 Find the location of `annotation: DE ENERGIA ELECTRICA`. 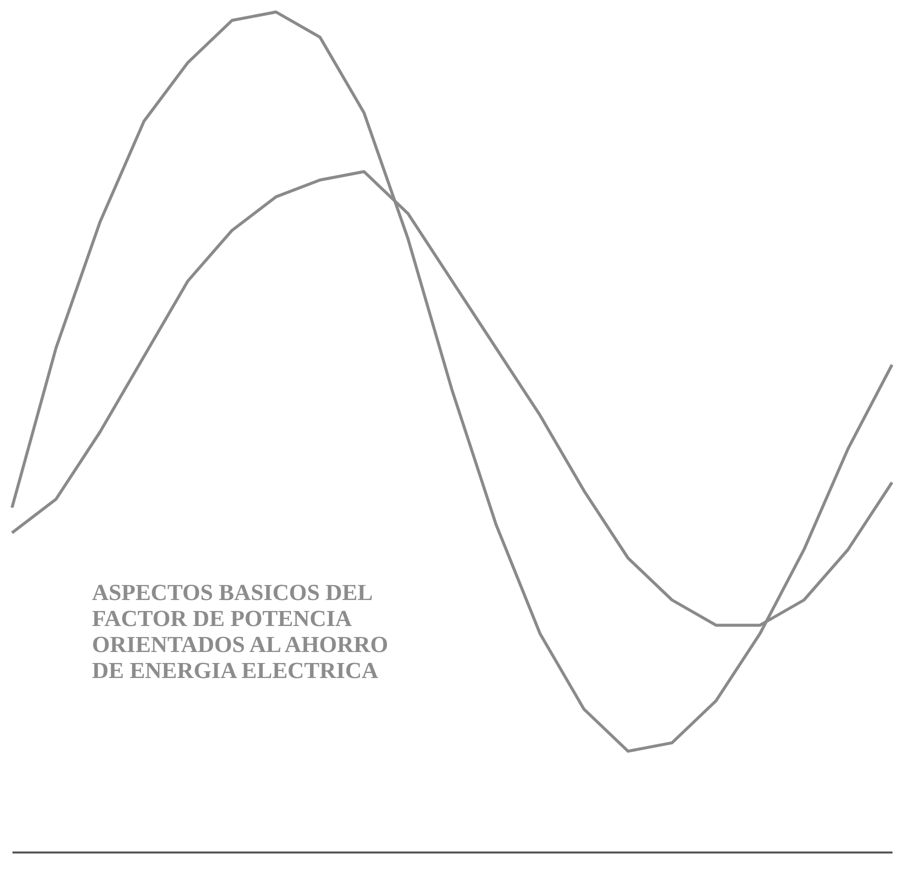

annotation: DE ENERGIA ELECTRICA is located at coordinates (235, 670).